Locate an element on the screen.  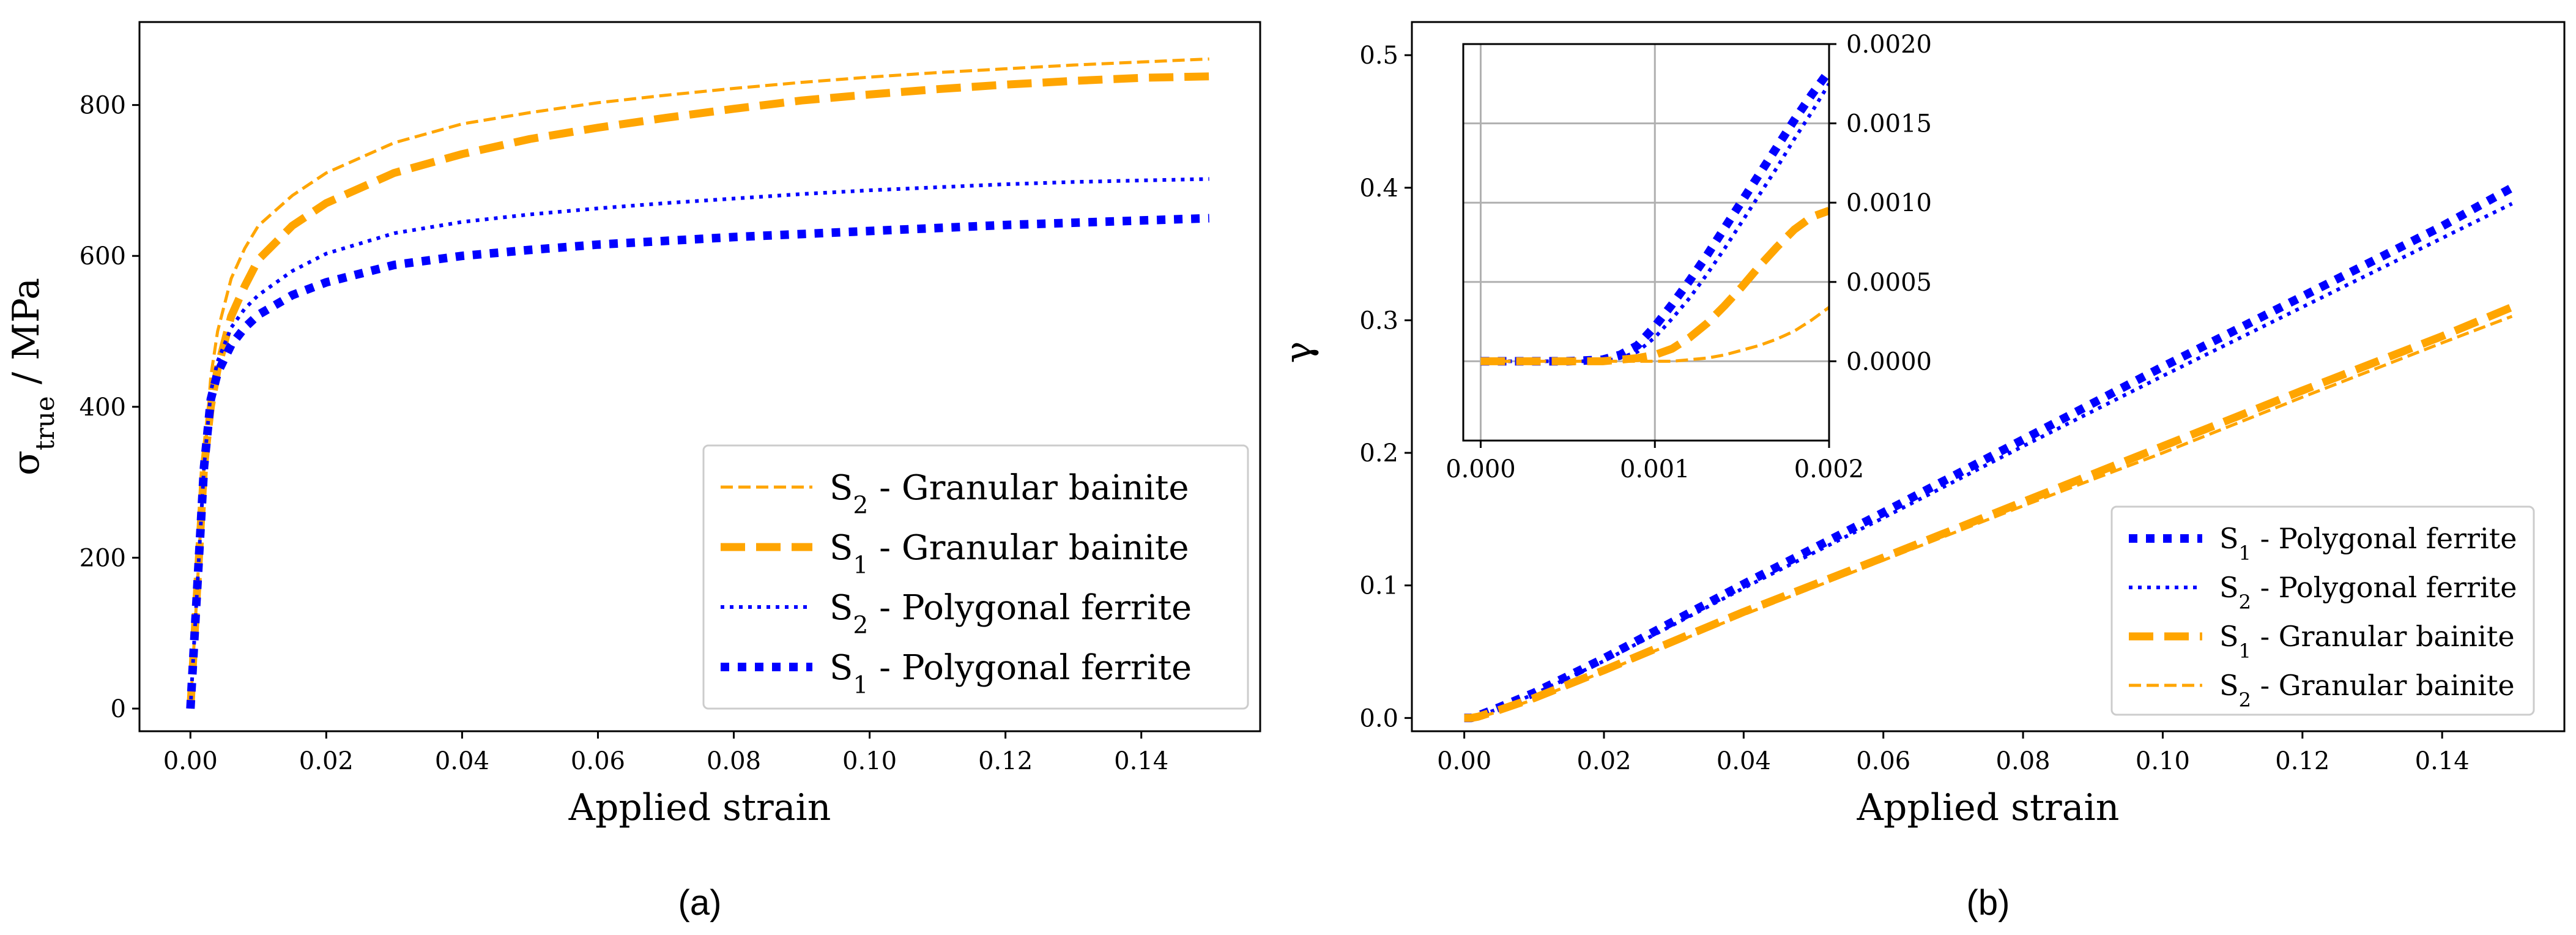
inset-lines is located at coordinates (1654, 217).